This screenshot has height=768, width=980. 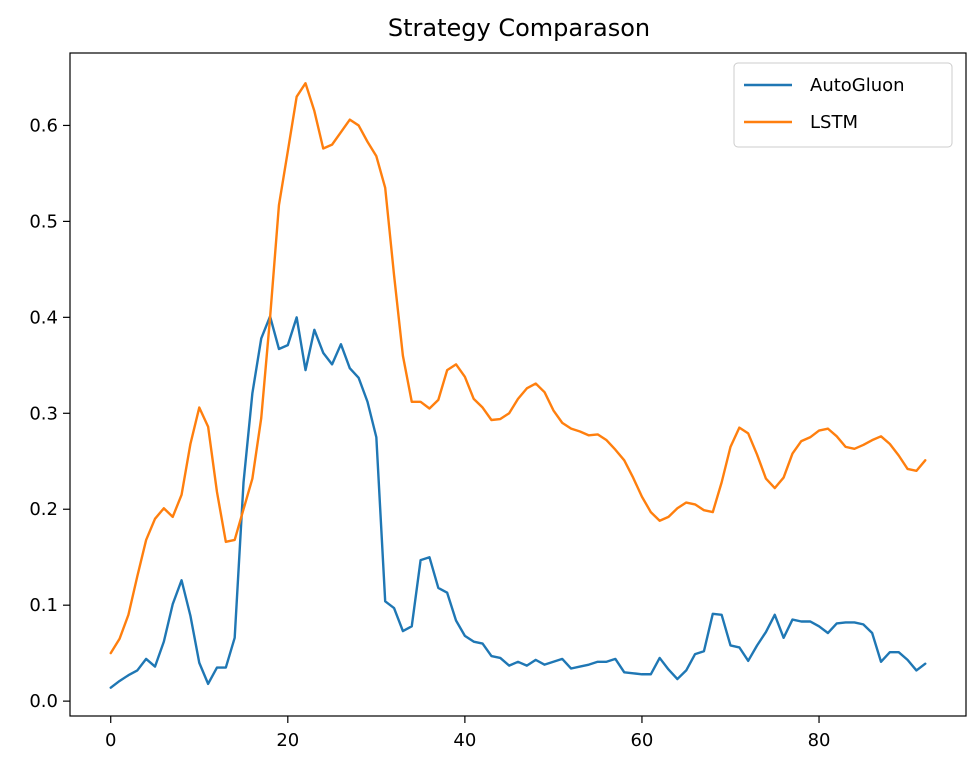 What do you see at coordinates (857, 85) in the screenshot?
I see `legend-label: AutoGluon` at bounding box center [857, 85].